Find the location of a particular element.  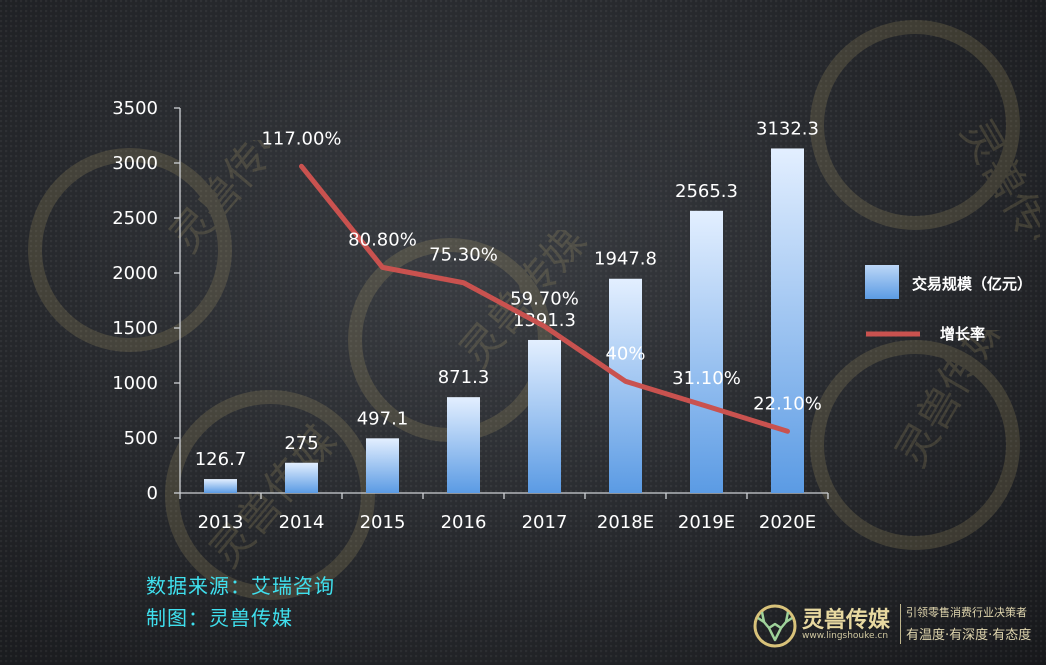

x-axis: 2013 2014 2015 2016 2017 2018E 2019E 2020E is located at coordinates (504, 512).